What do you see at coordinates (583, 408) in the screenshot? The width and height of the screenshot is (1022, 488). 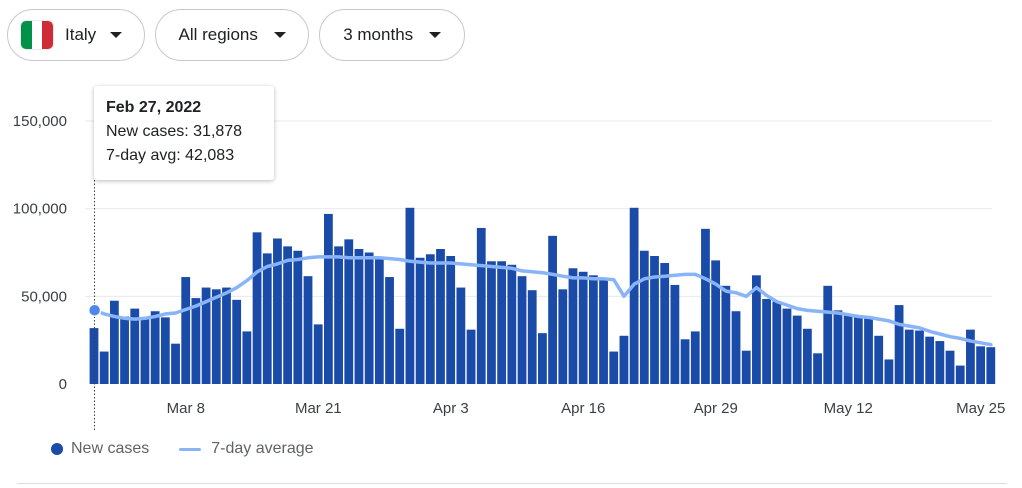 I see `x-tick-label: Apr 16` at bounding box center [583, 408].